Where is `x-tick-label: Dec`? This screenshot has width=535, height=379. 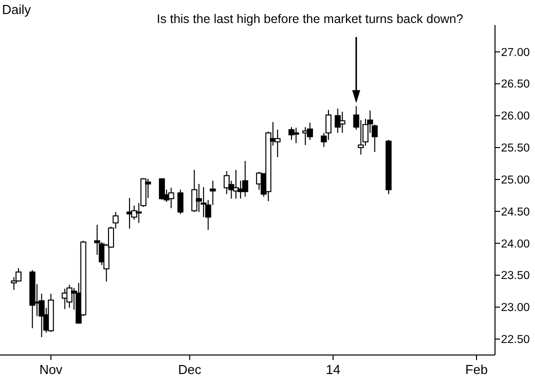 x-tick-label: Dec is located at coordinates (190, 369).